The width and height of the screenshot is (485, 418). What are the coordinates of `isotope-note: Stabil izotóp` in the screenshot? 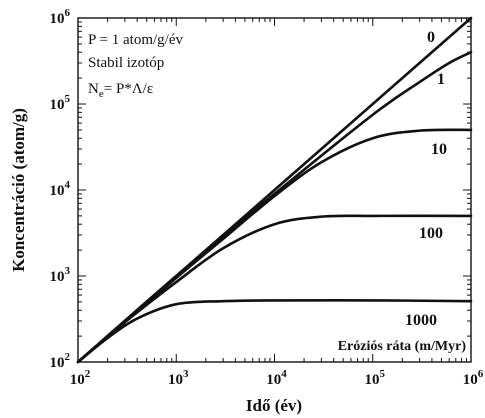 It's located at (126, 63).